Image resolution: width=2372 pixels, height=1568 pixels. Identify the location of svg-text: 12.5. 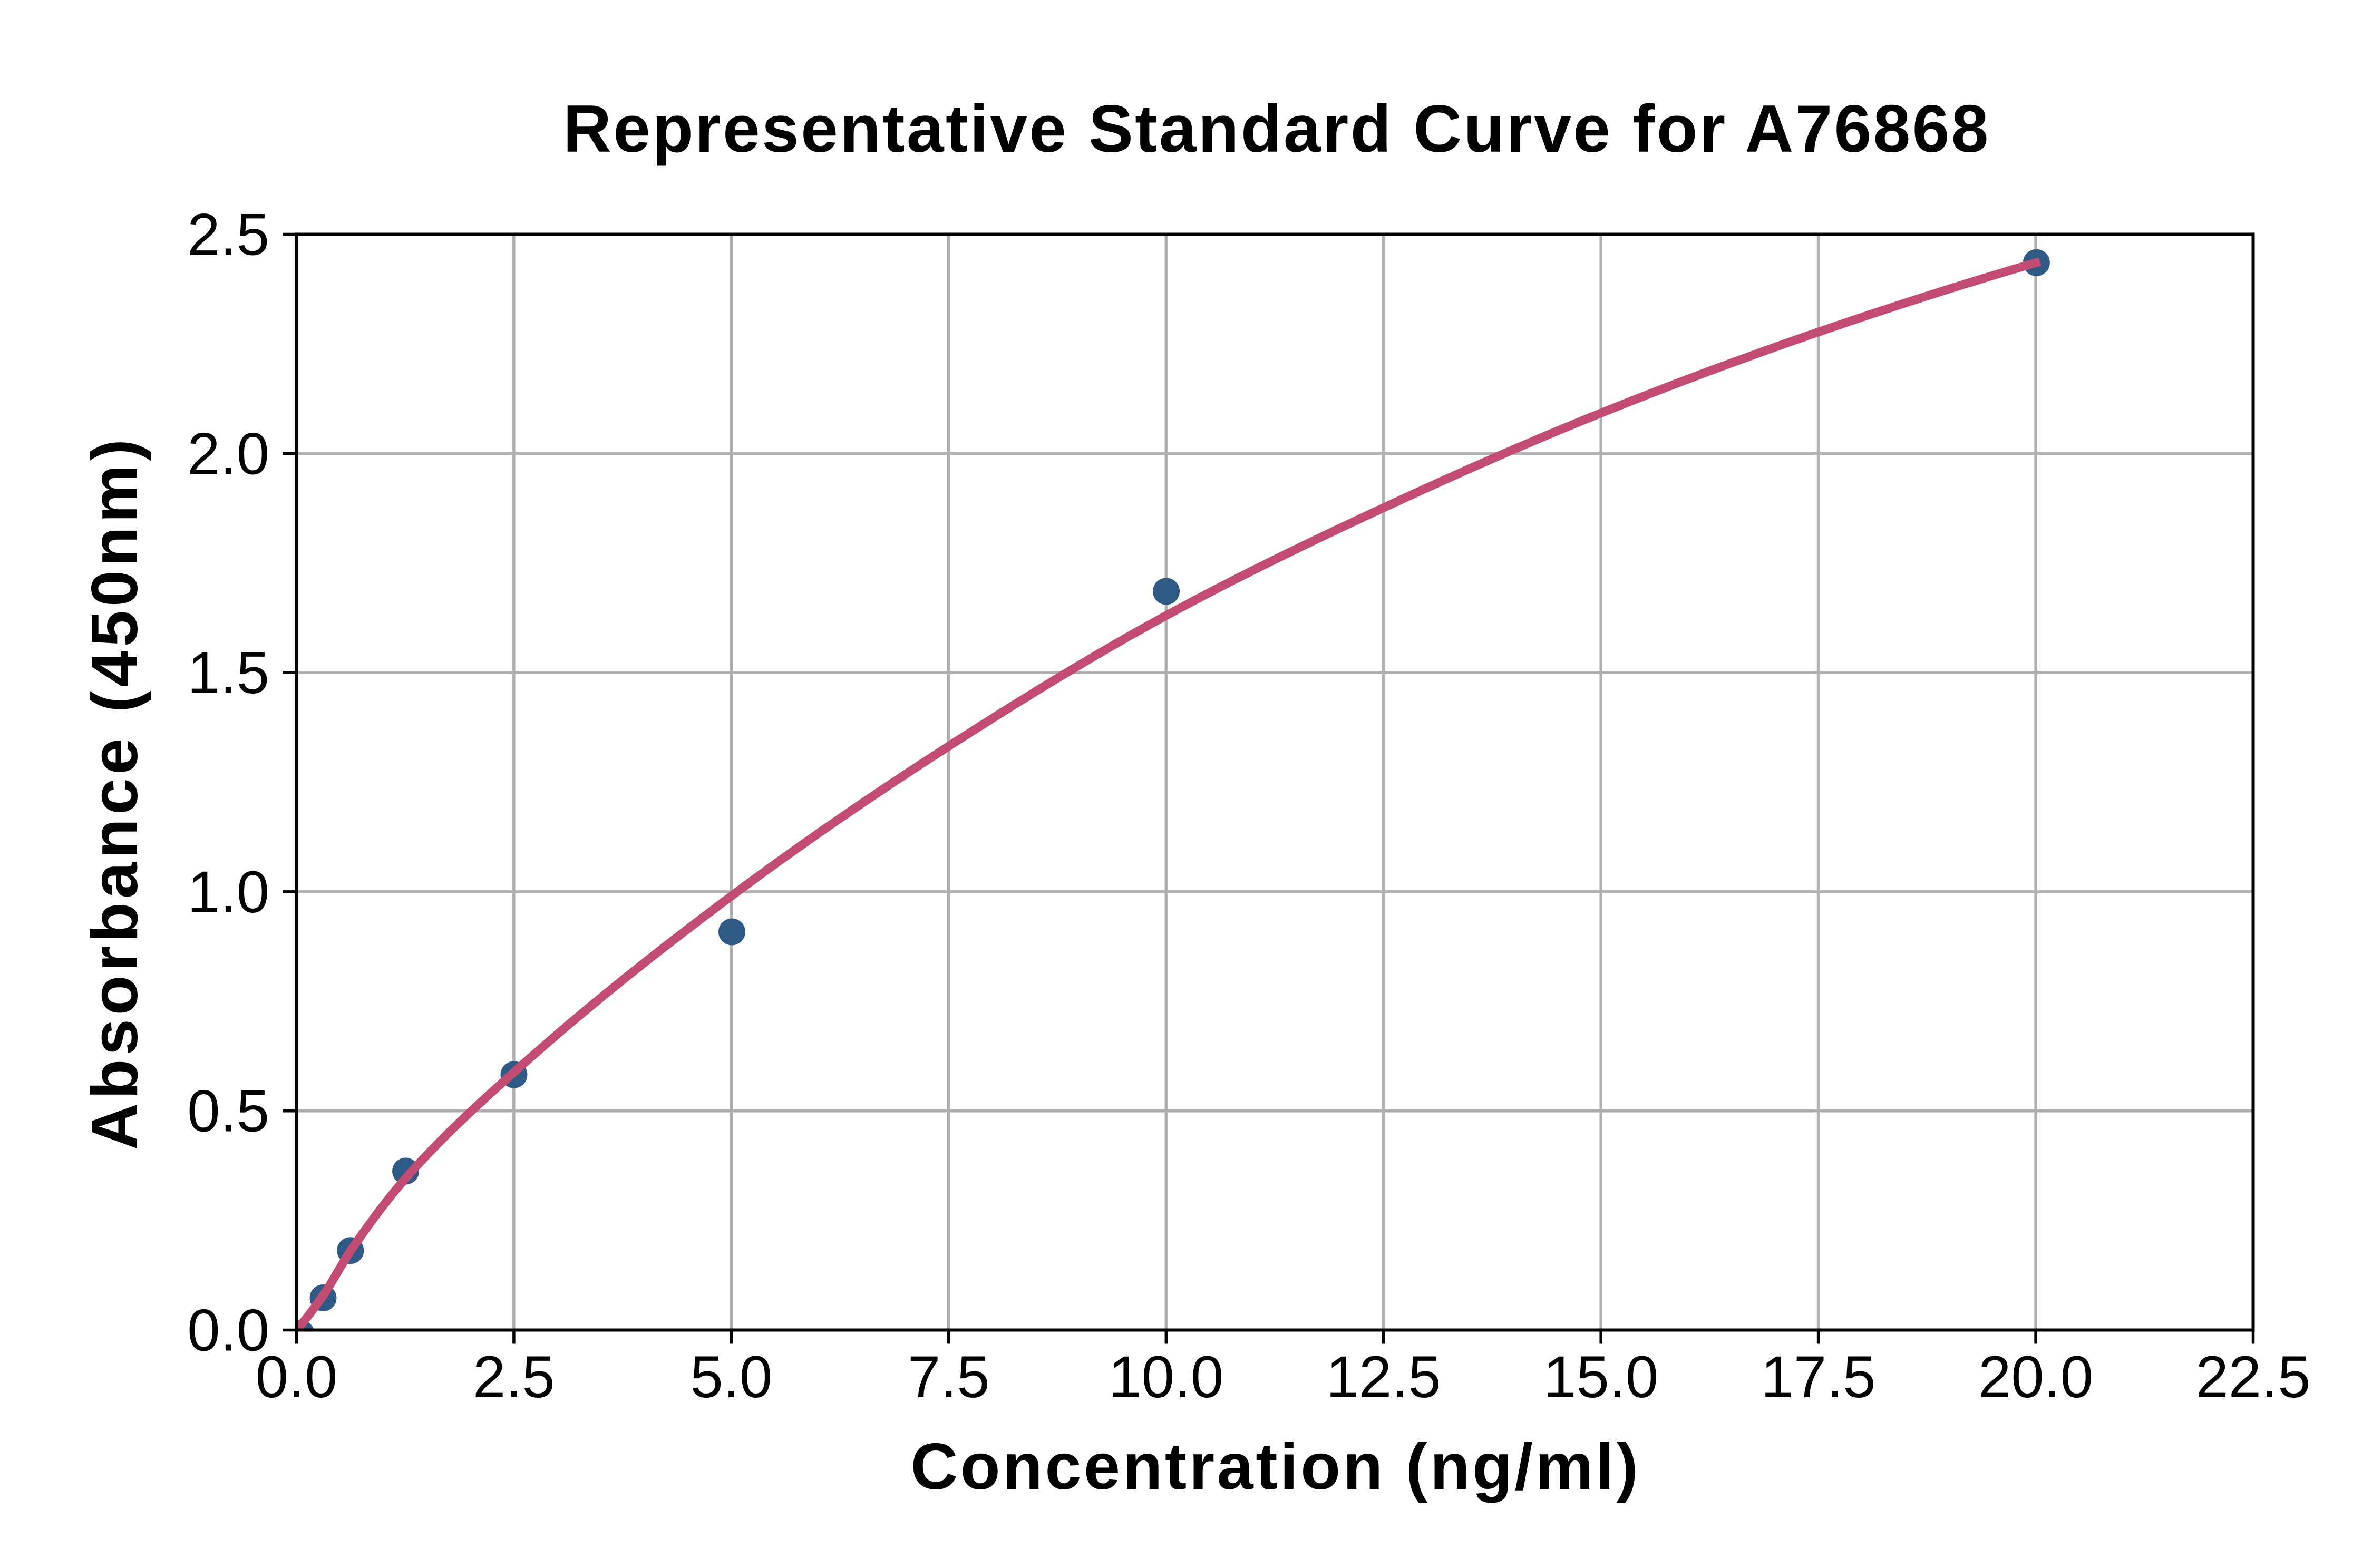
(1383, 1377).